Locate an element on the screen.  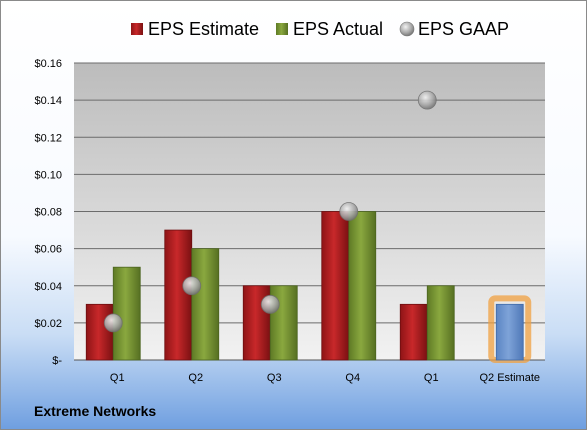
bar-q2-estimate is located at coordinates (509, 332).